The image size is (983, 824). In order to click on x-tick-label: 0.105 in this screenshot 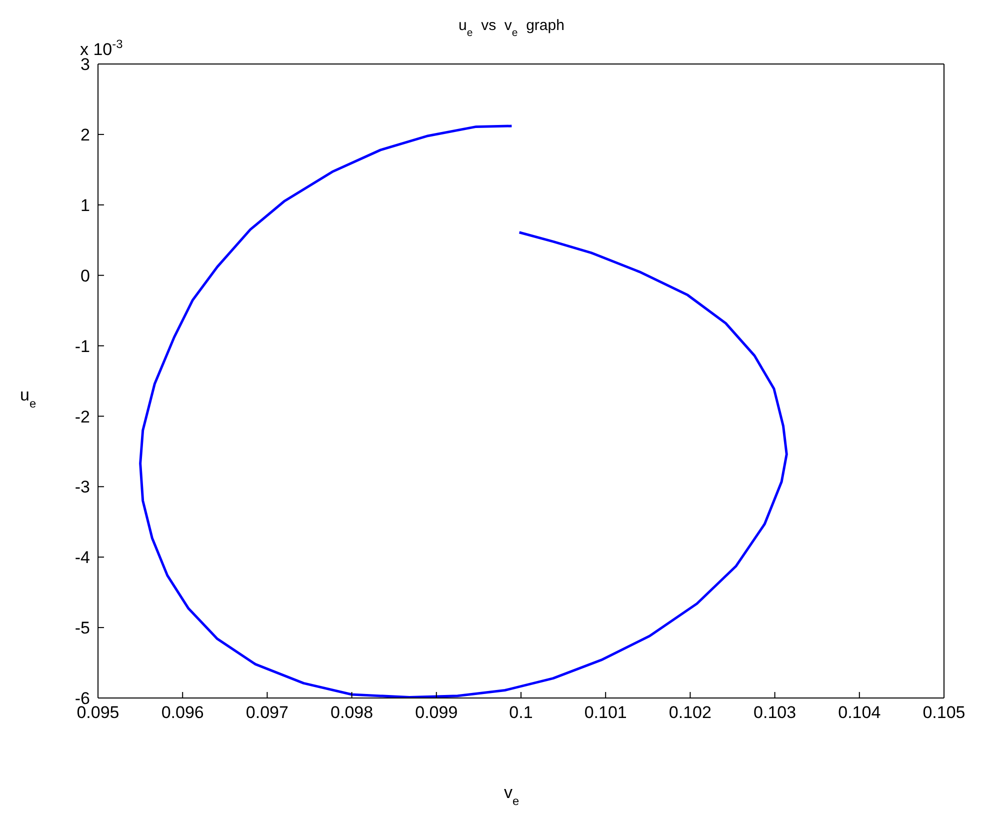, I will do `click(944, 712)`.